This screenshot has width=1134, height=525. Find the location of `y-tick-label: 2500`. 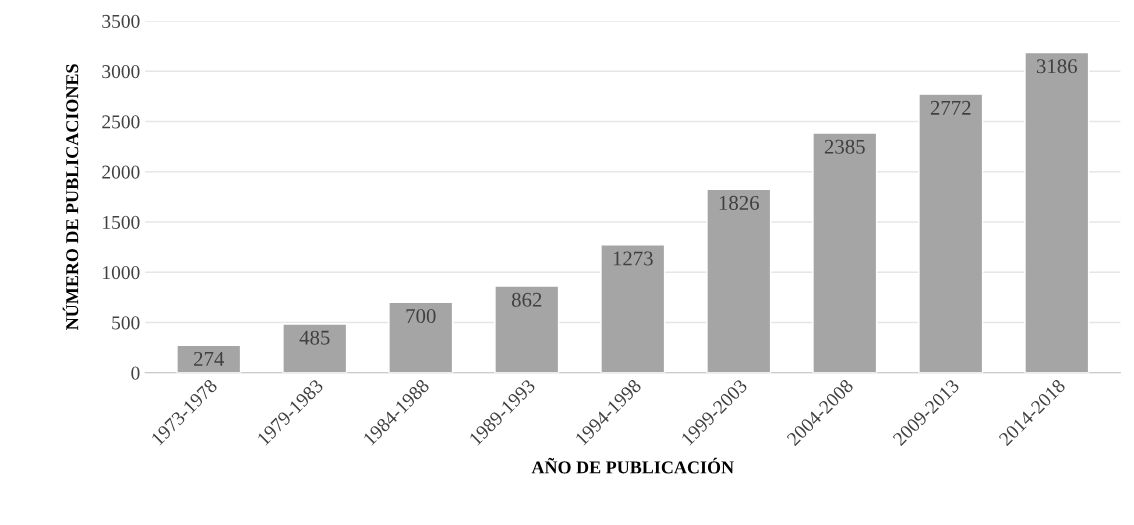

y-tick-label: 2500 is located at coordinates (121, 122).